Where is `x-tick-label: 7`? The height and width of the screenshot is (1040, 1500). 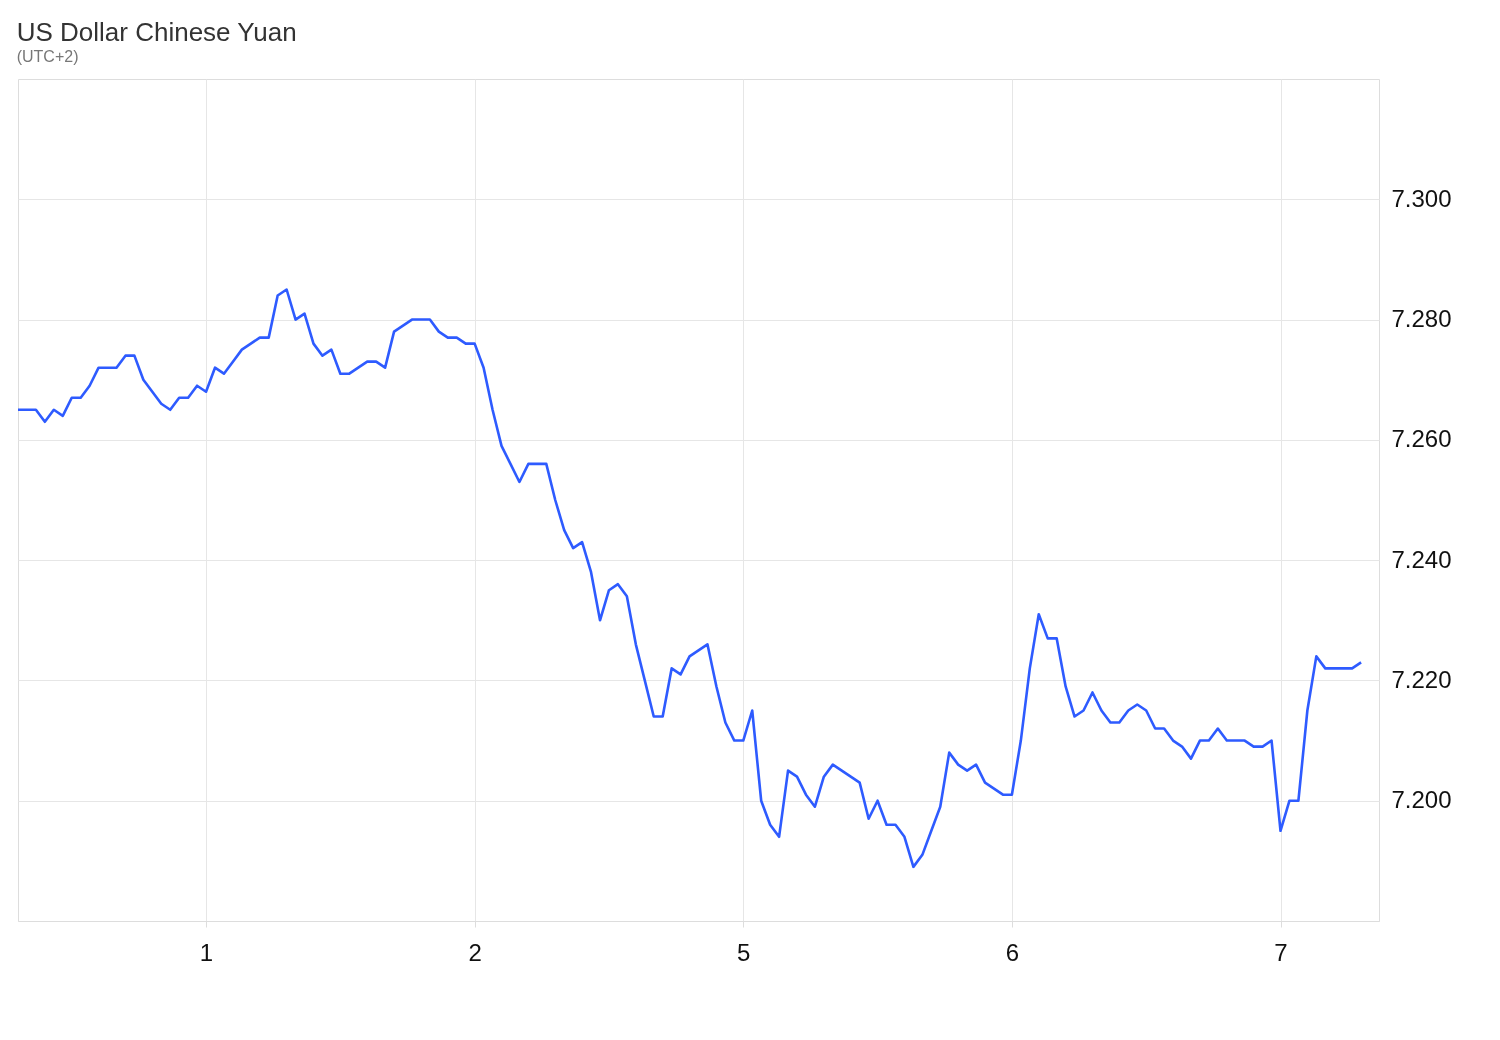
x-tick-label: 7 is located at coordinates (1281, 952).